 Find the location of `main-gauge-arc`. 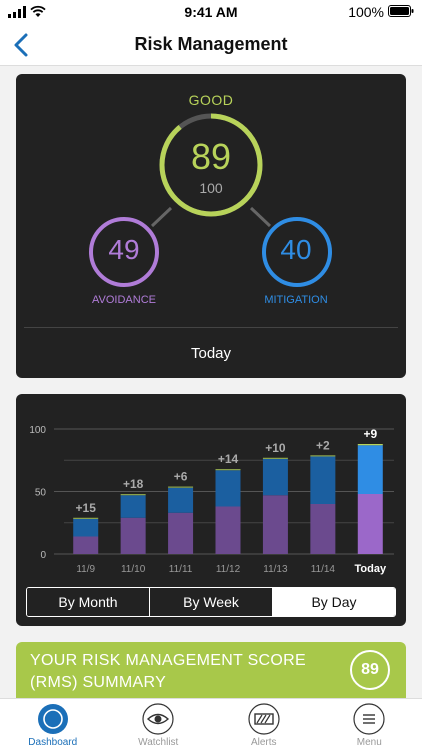

main-gauge-arc is located at coordinates (211, 165).